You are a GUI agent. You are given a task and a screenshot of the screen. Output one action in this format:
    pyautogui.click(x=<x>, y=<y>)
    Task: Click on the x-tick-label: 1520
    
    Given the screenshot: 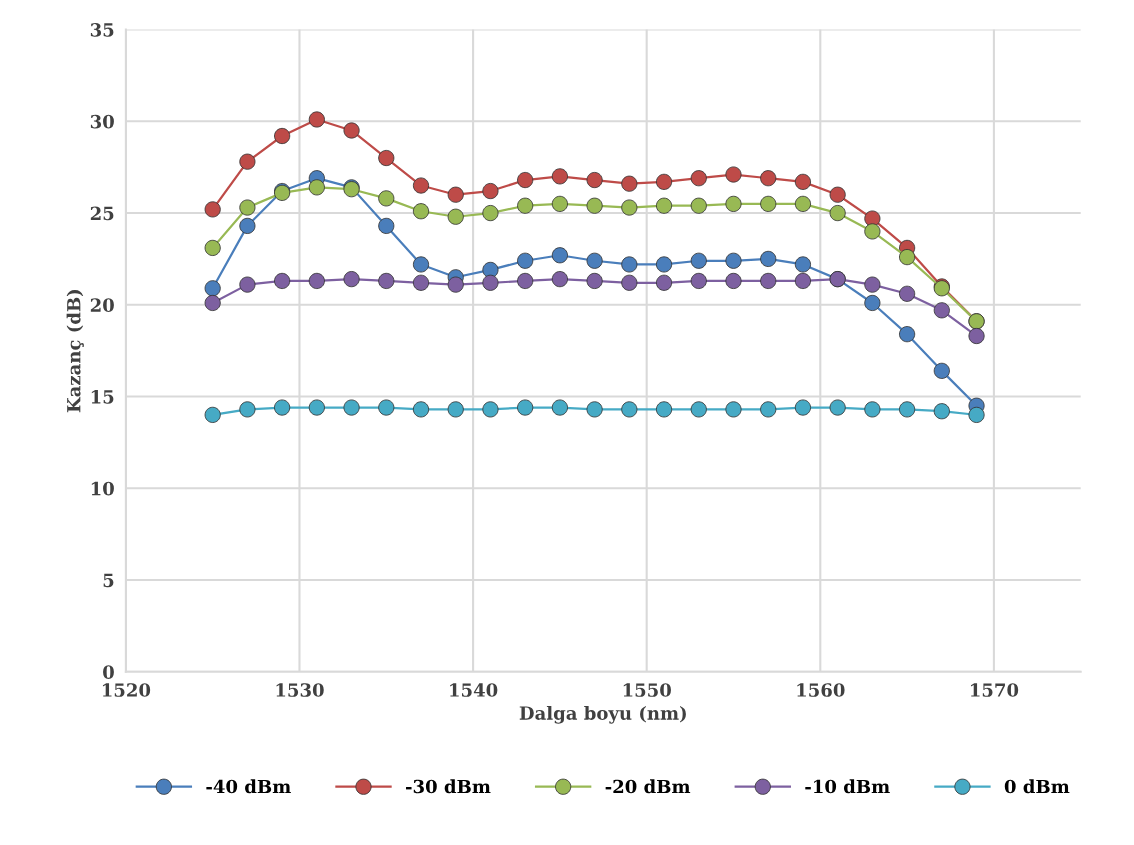 What is the action you would take?
    pyautogui.click(x=126, y=690)
    